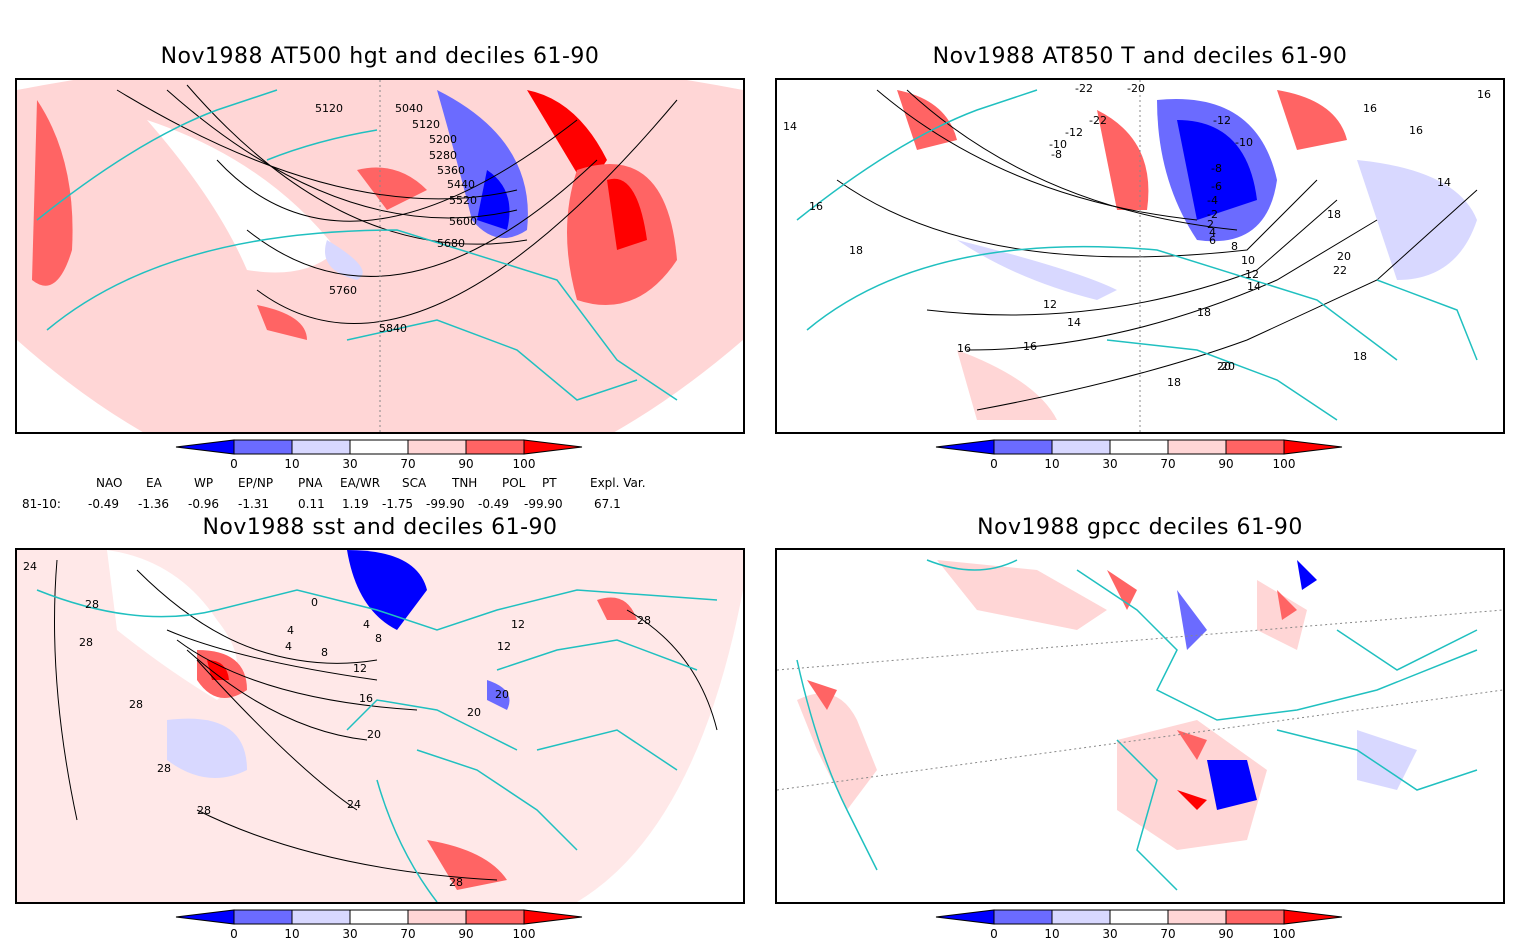  Describe the element at coordinates (343, 290) in the screenshot. I see `contour-label: 5760` at that location.